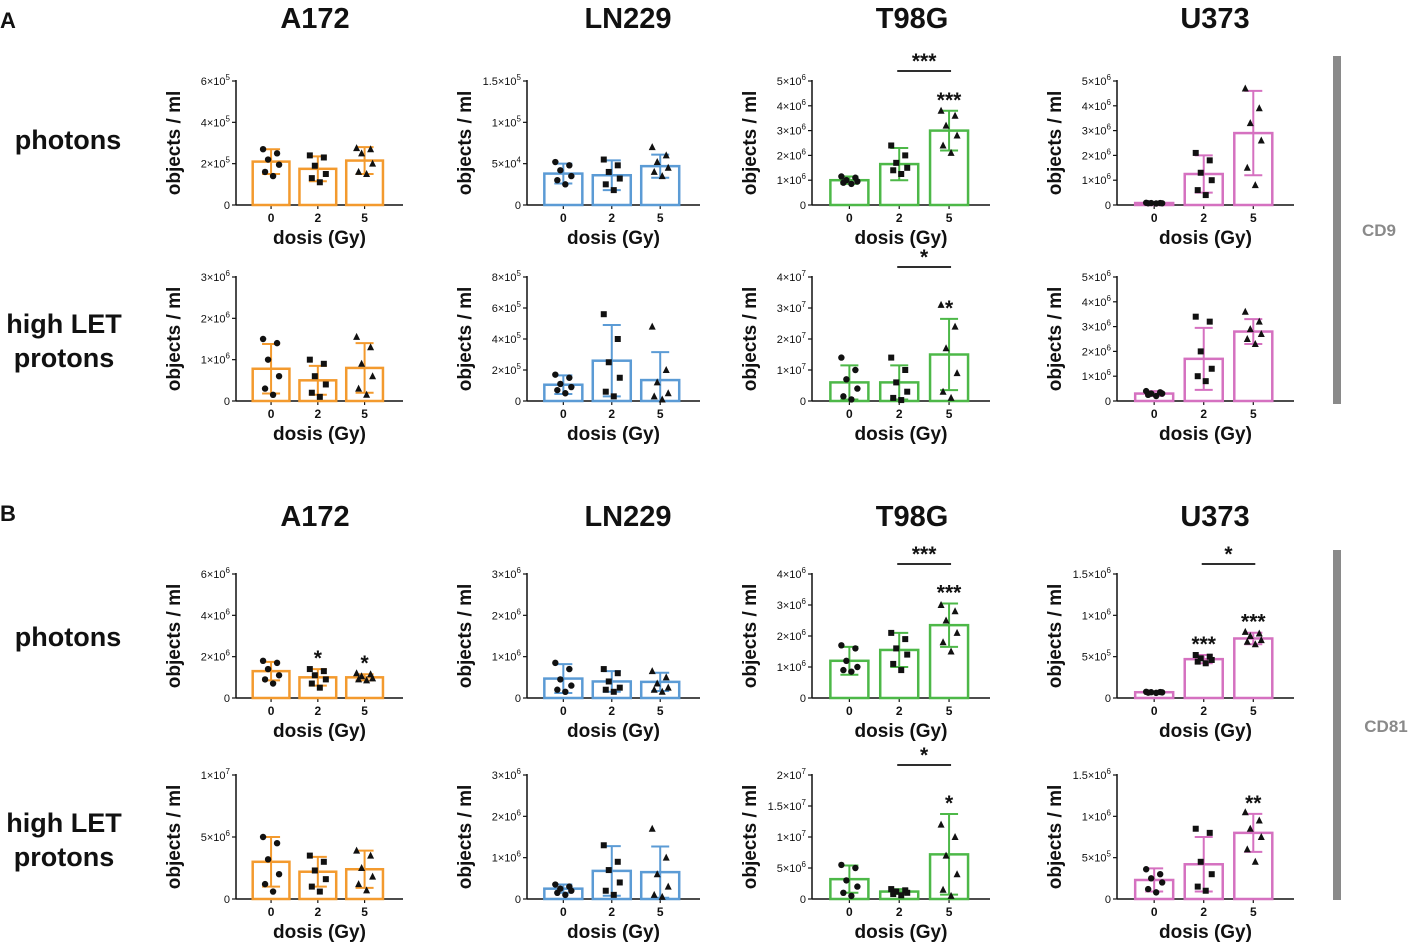  I want to click on y-tick-label: 4×10⁶, so click(216, 614).